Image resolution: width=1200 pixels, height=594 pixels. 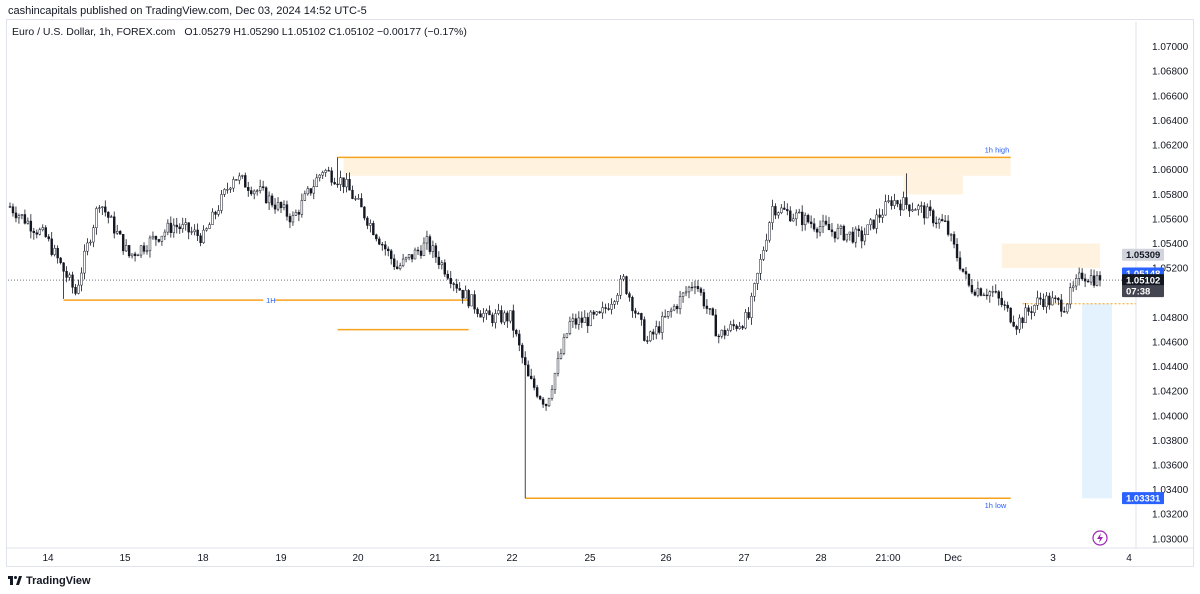 What do you see at coordinates (1170, 170) in the screenshot?
I see `y-tick-label: 1.06000` at bounding box center [1170, 170].